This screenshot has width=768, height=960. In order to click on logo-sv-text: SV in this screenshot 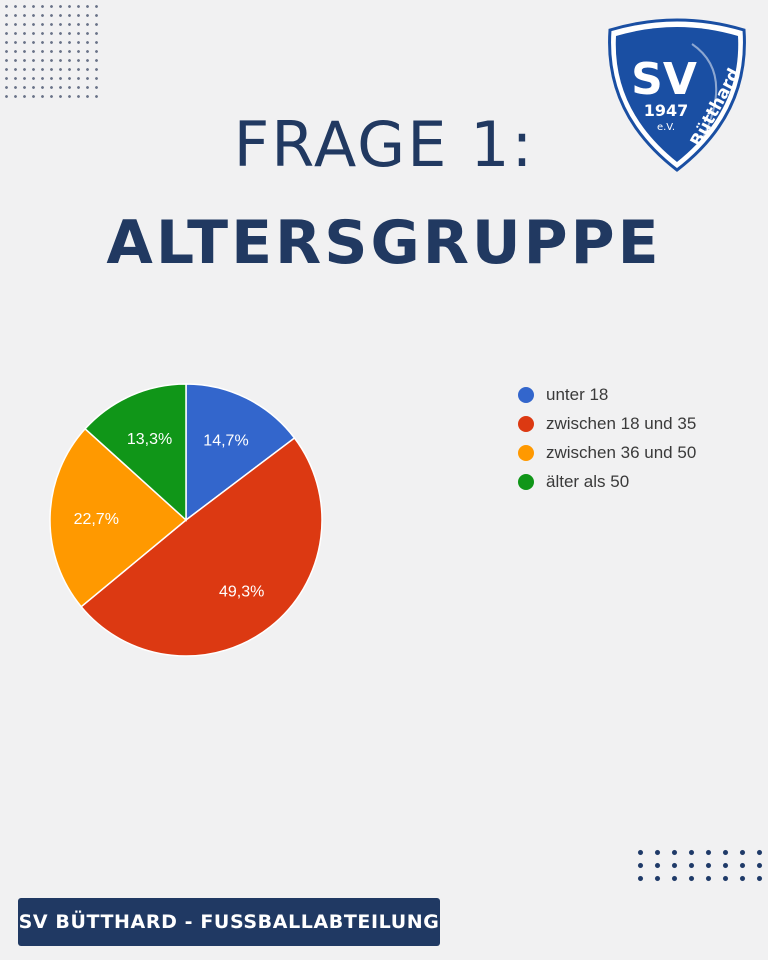, I will do `click(664, 79)`.